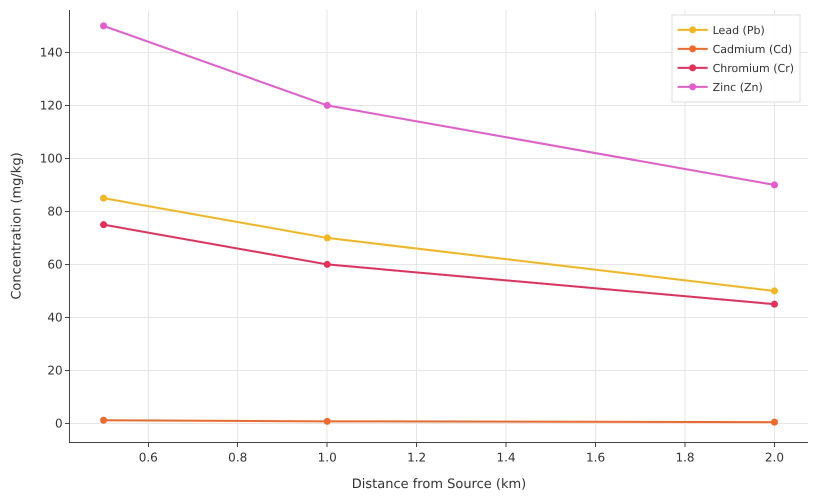 This screenshot has height=499, width=818. Describe the element at coordinates (685, 457) in the screenshot. I see `x-tick-label: 1.8` at that location.